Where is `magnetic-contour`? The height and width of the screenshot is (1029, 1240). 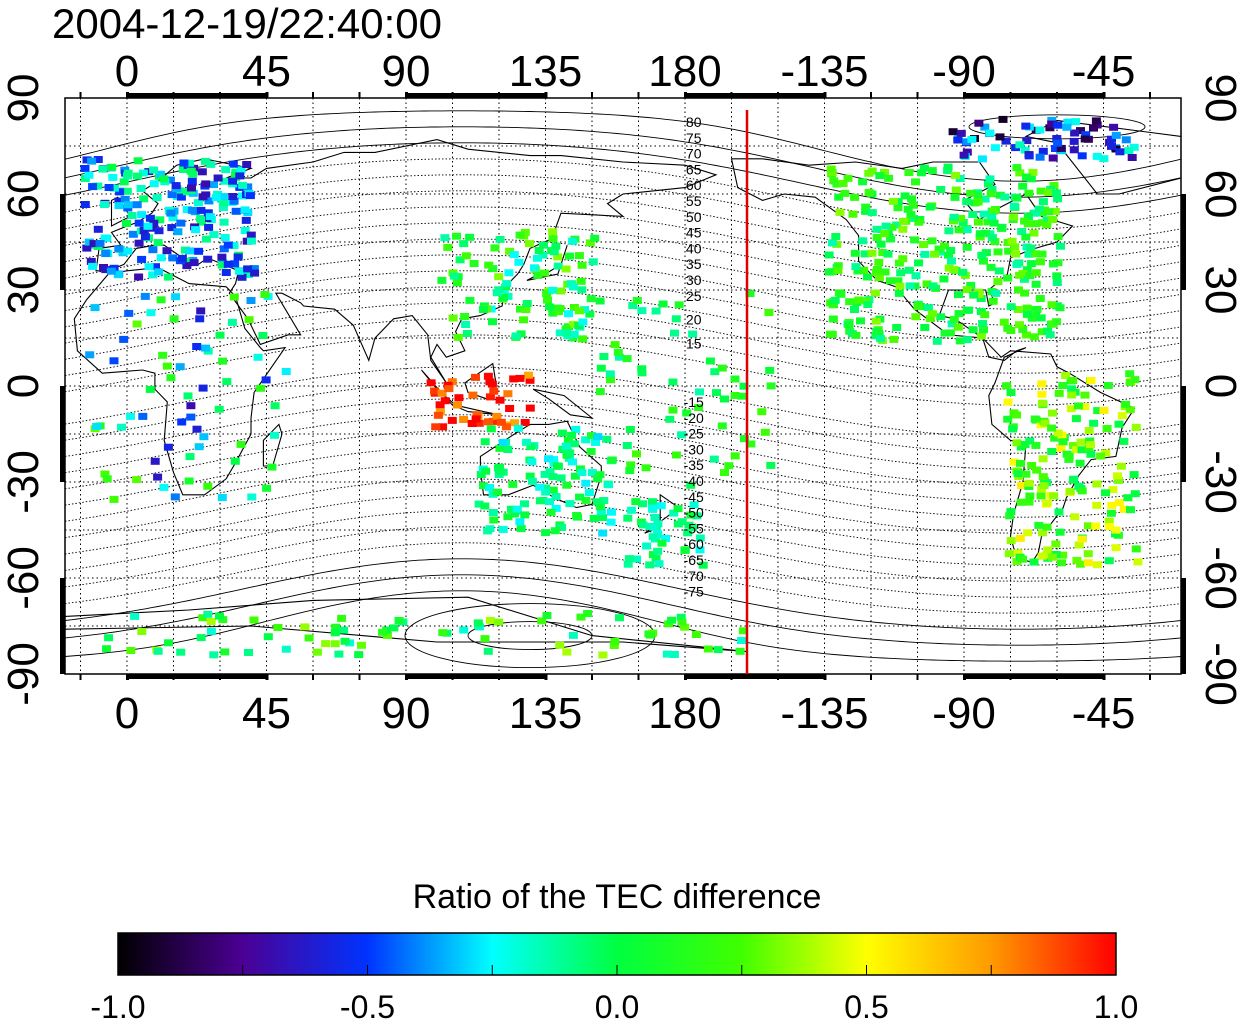 magnetic-contour is located at coordinates (623, 242).